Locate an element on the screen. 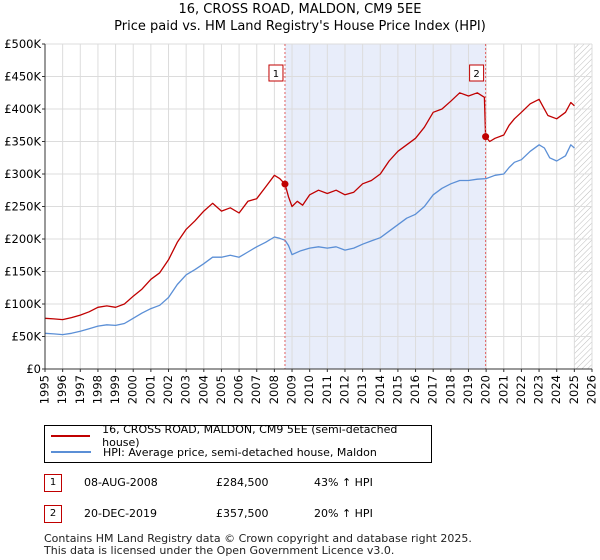  x-tick-label: 1998 is located at coordinates (97, 389).